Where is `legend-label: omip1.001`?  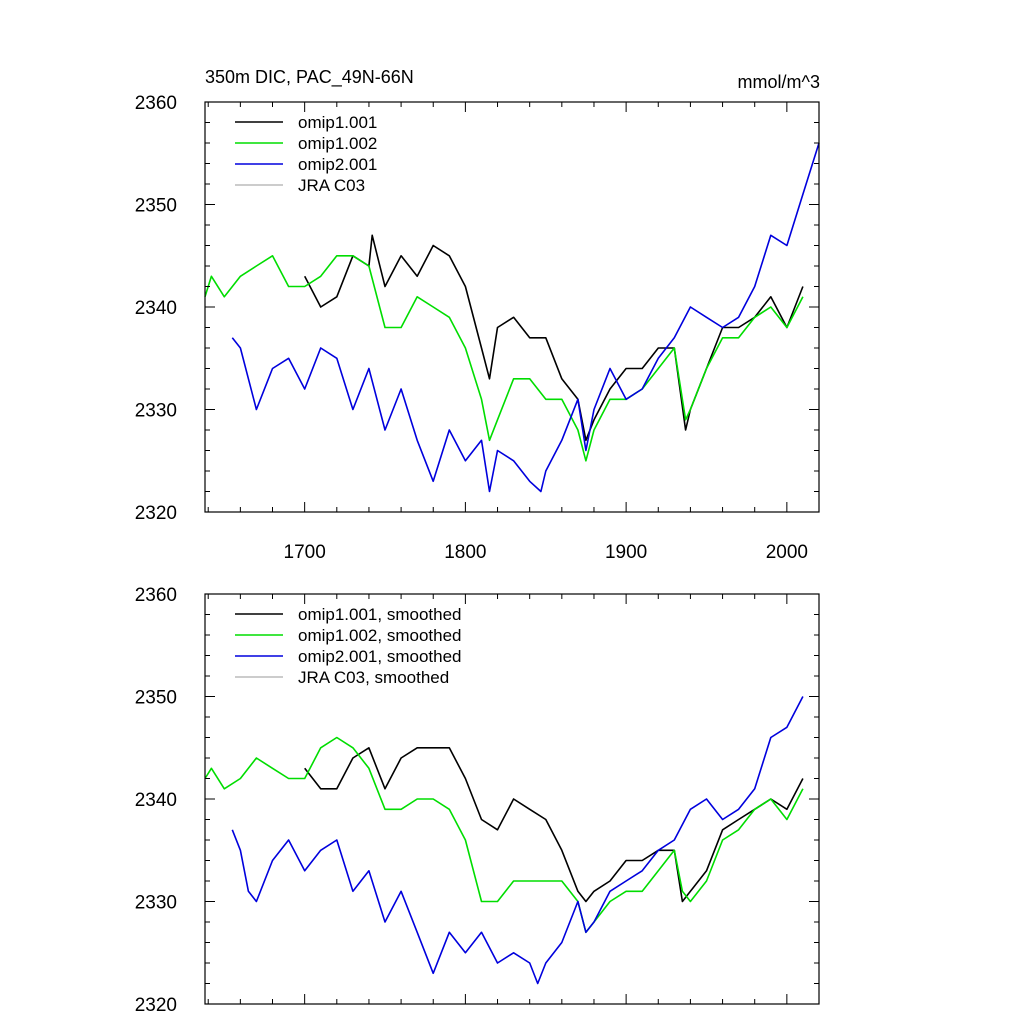 legend-label: omip1.001 is located at coordinates (337, 122).